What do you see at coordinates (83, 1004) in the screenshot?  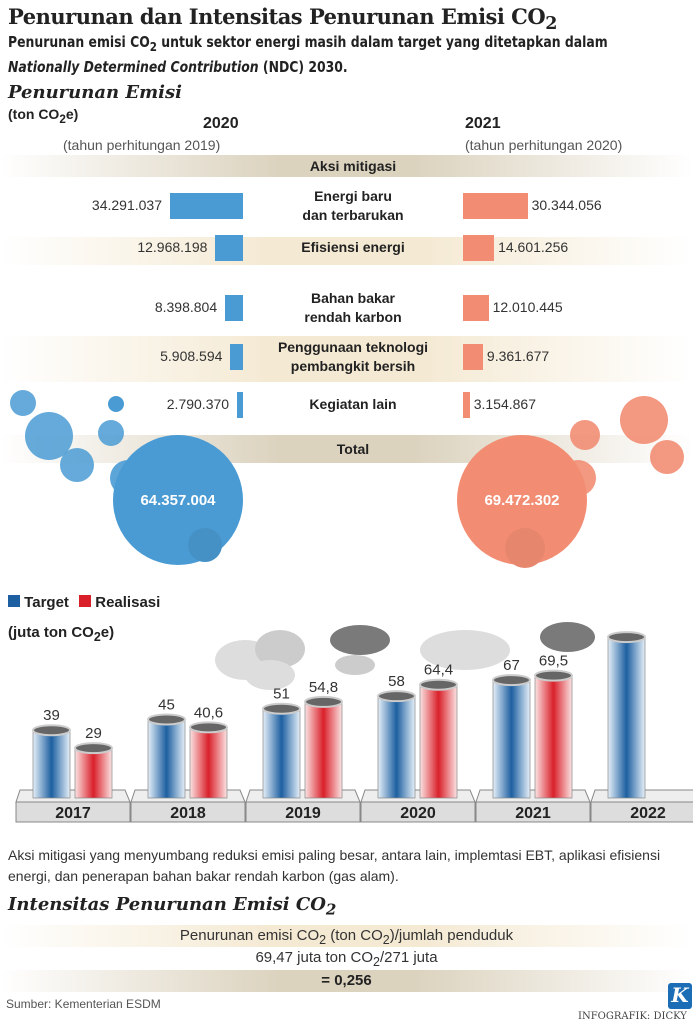 I see `source: Sumber: Kementerian ESDM` at bounding box center [83, 1004].